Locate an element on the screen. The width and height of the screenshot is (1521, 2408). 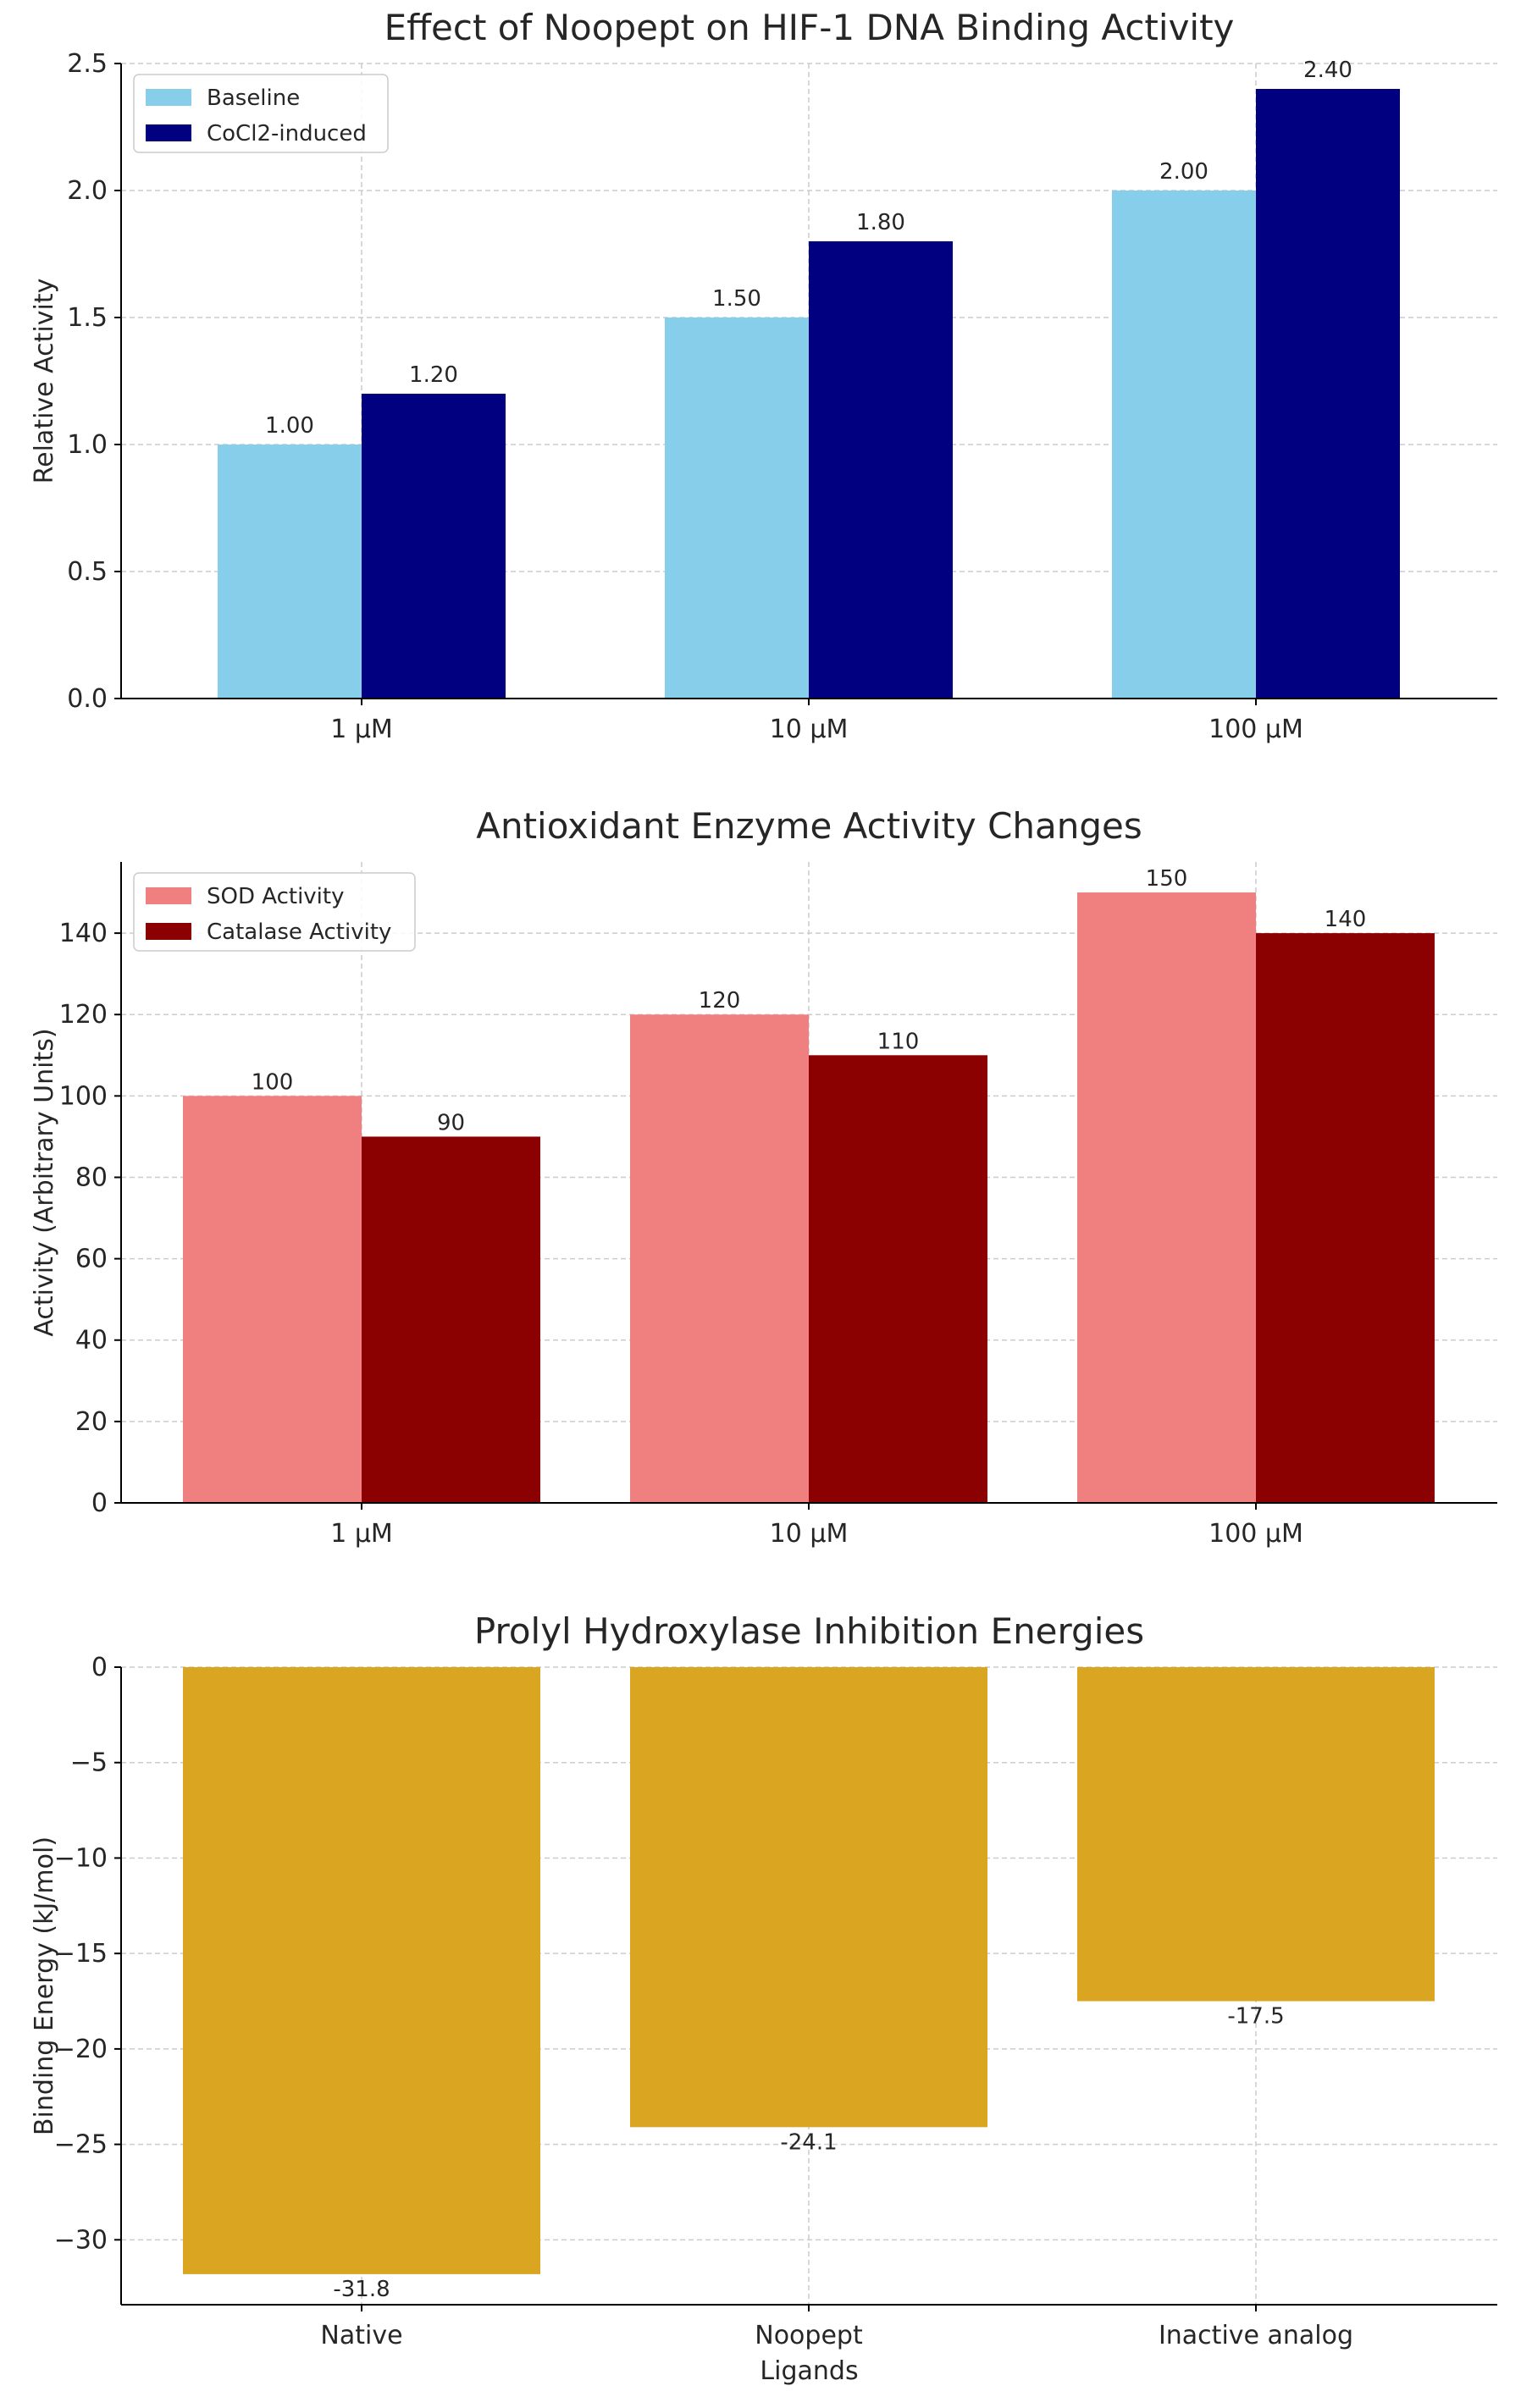
bar-10-μM-Catalase-Activity is located at coordinates (898, 1279).